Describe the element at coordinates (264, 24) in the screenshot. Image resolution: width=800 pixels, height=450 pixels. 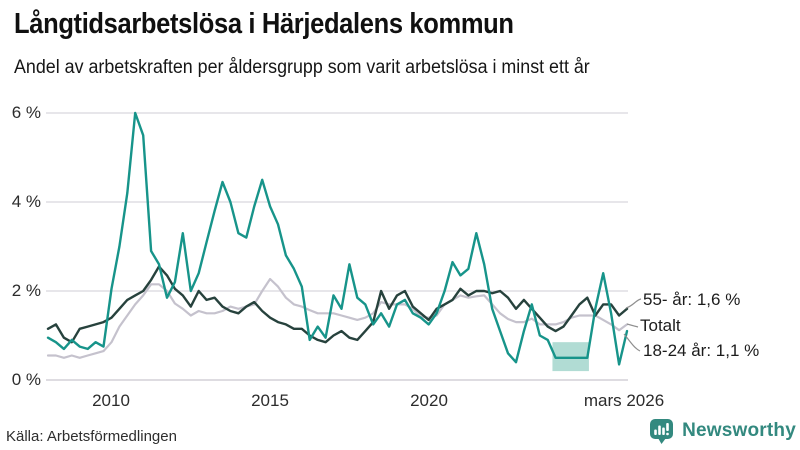
I see `page-title: Långtidsarbetslösa i Härjedalens kommun` at that location.